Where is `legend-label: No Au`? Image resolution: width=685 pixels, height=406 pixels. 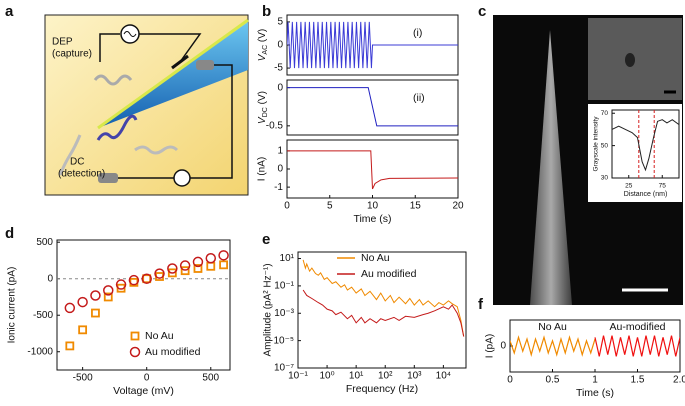 legend-label: No Au is located at coordinates (159, 336).